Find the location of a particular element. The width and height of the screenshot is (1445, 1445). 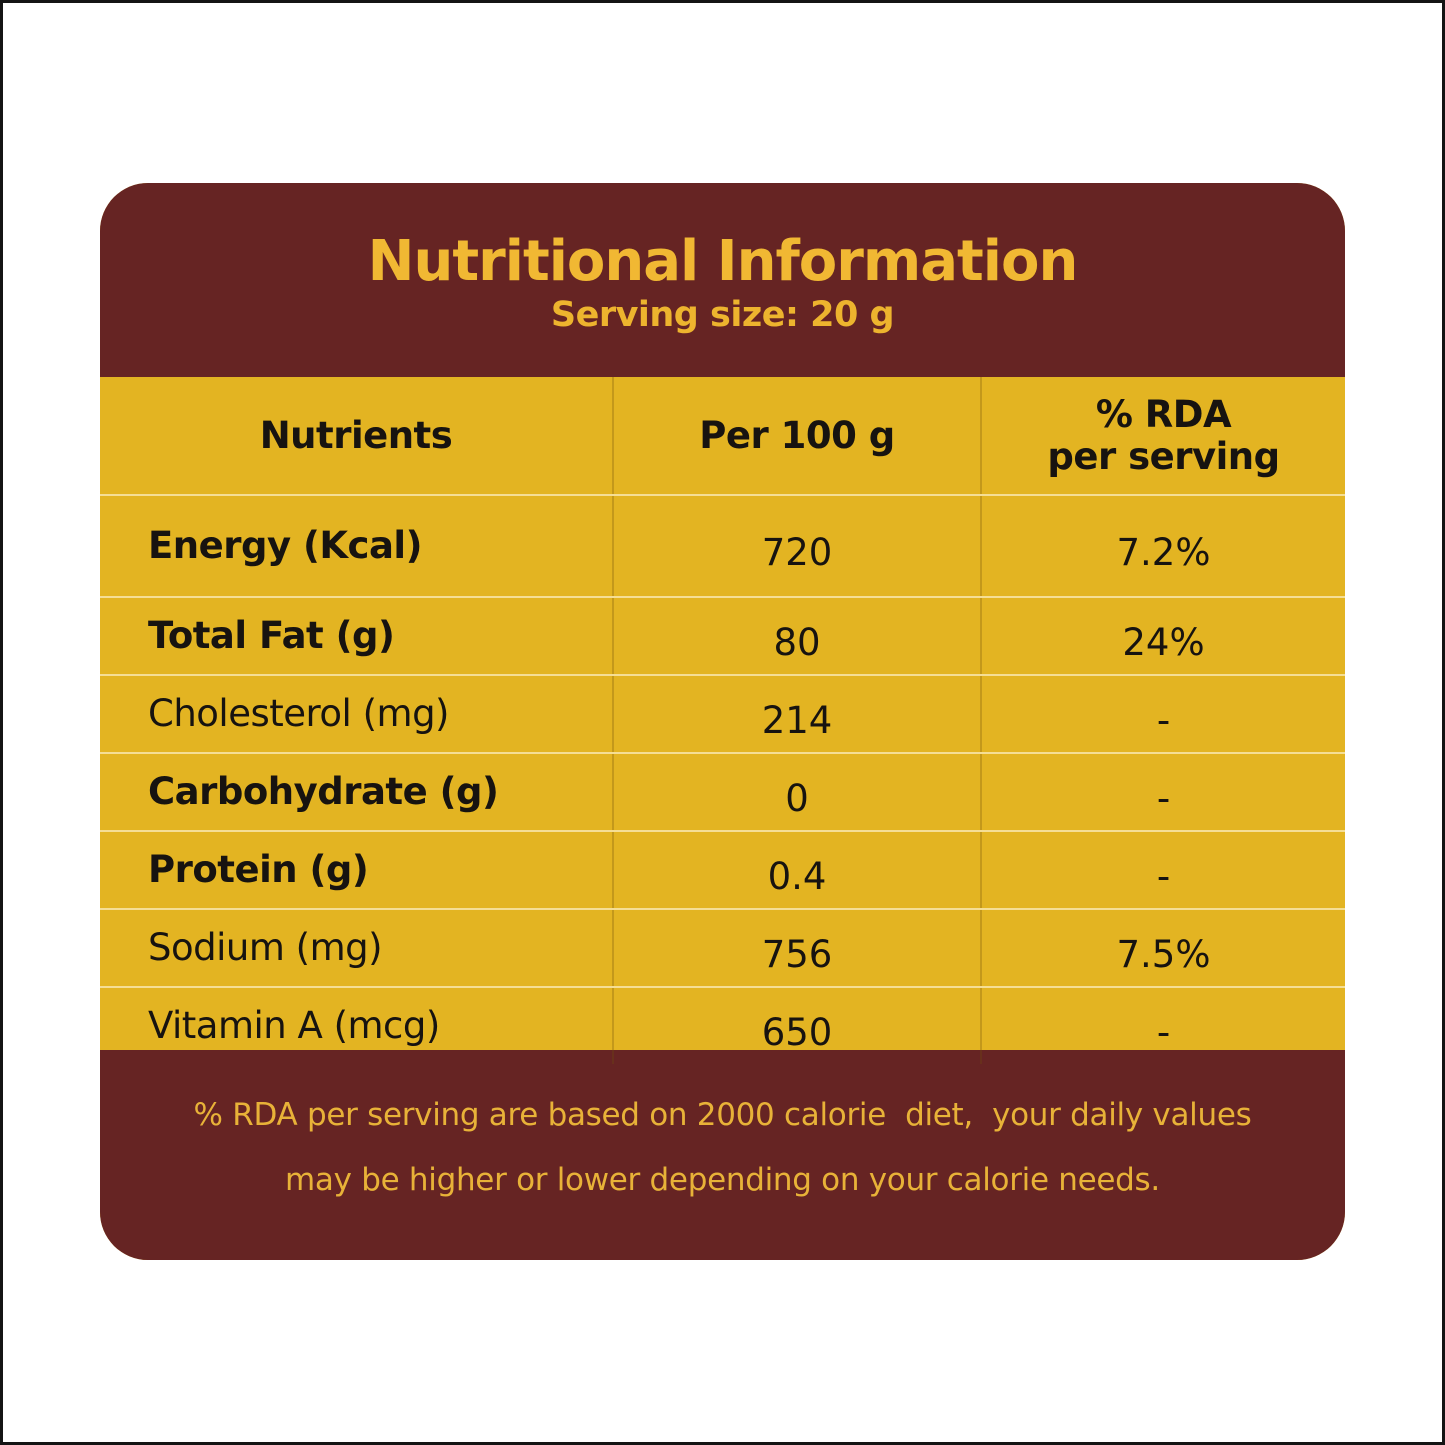

nutrient-name: Cholesterol (mg) is located at coordinates (299, 714).